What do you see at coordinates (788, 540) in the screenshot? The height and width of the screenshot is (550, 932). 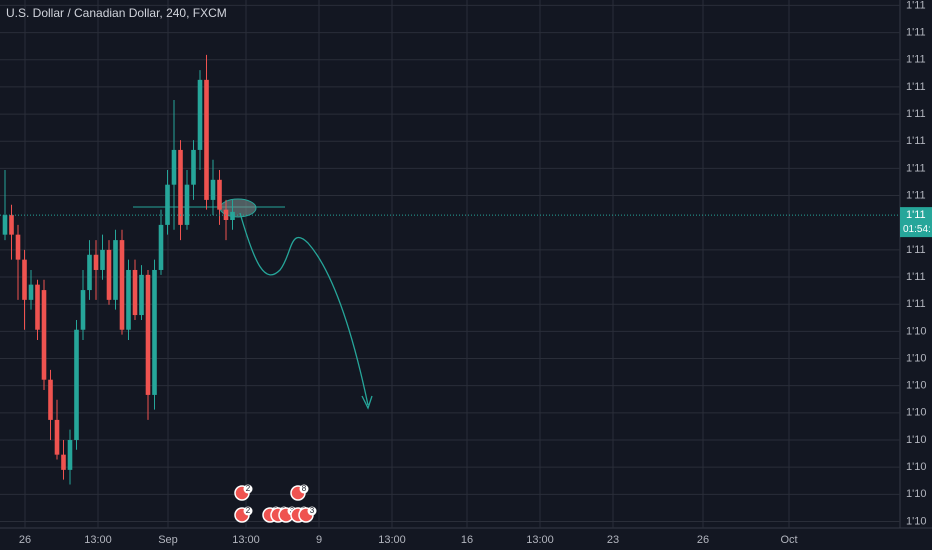 I see `x-tick-label: Oct` at bounding box center [788, 540].